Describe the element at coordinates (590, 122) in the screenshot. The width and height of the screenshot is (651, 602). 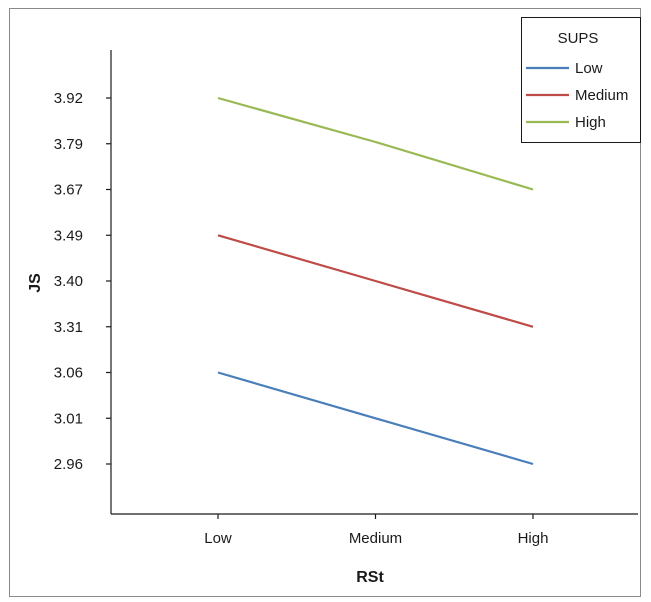
I see `legend-label-high: High` at that location.